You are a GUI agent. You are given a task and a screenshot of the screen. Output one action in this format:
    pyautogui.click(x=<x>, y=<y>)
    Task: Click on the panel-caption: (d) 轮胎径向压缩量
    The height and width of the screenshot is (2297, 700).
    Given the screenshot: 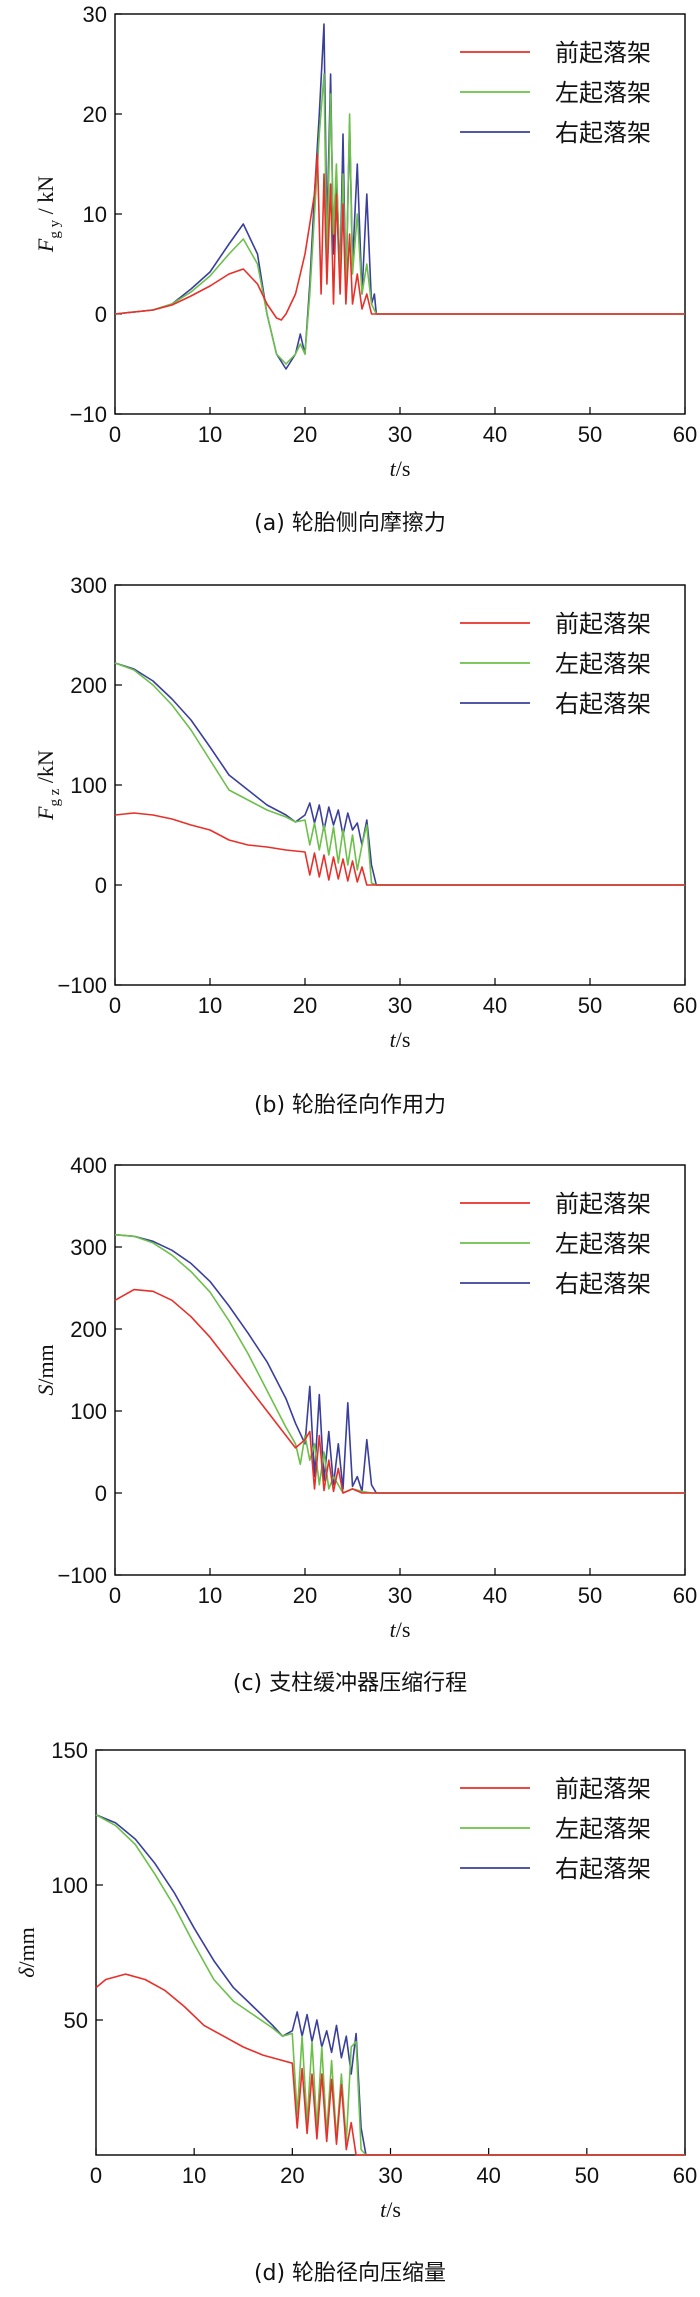 What is the action you would take?
    pyautogui.click(x=350, y=2273)
    